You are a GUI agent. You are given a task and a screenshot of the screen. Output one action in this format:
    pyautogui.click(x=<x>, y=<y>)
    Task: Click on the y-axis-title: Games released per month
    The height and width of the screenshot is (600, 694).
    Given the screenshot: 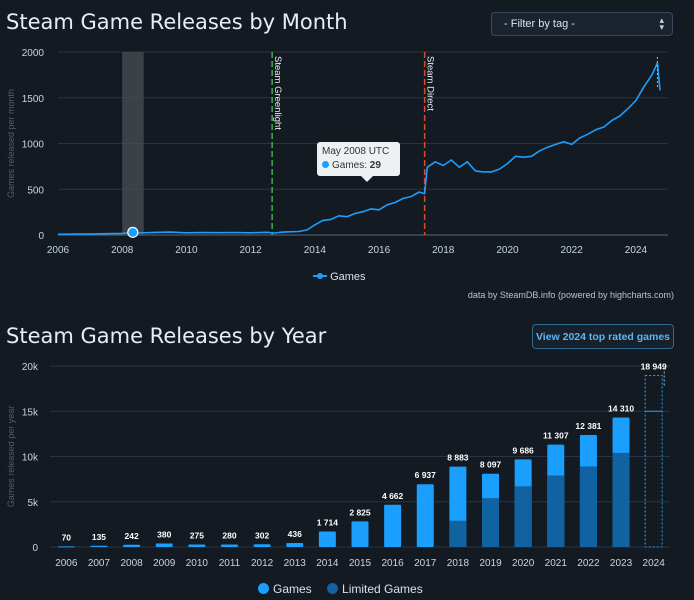 What is the action you would take?
    pyautogui.click(x=11, y=143)
    